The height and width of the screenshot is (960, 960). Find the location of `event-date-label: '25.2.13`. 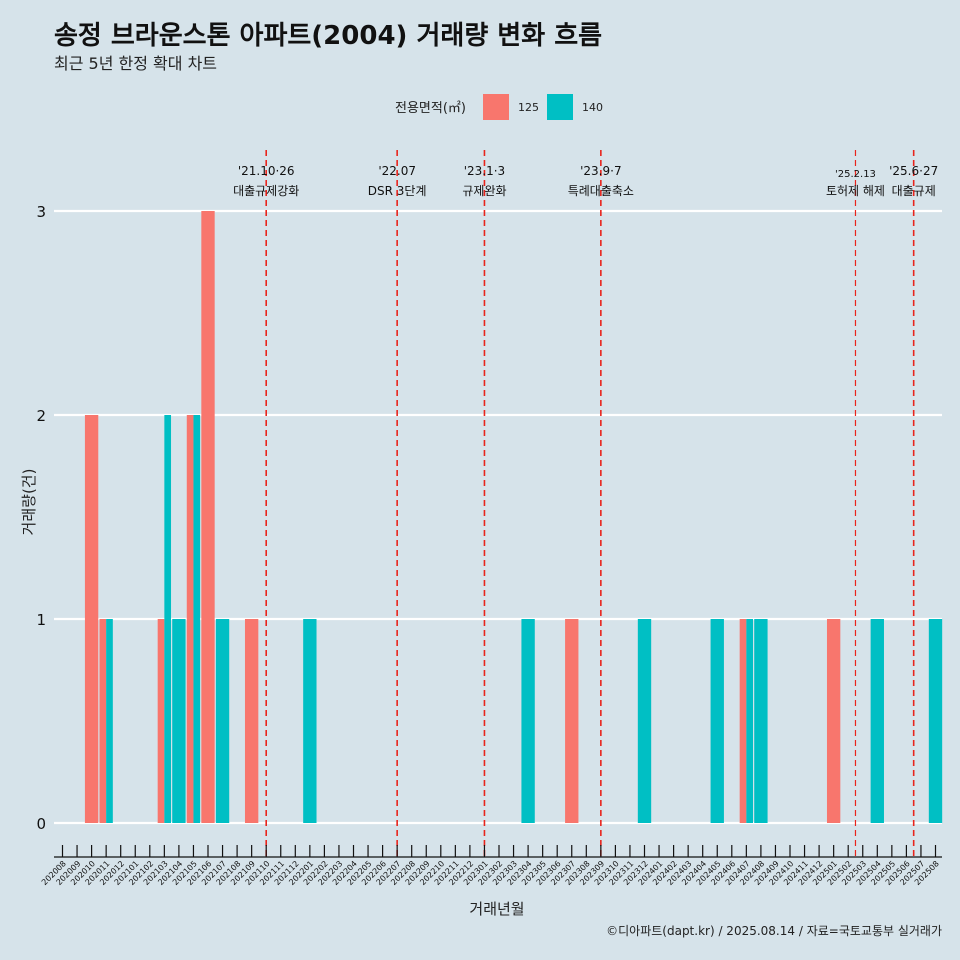

event-date-label: '25.2.13 is located at coordinates (855, 174).